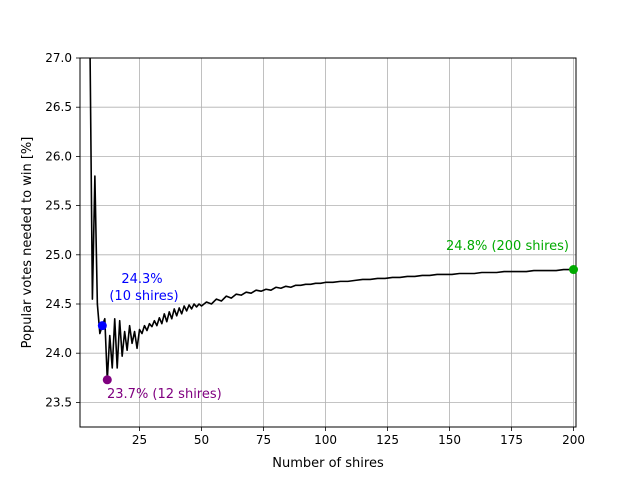  Describe the element at coordinates (58, 304) in the screenshot. I see `y-tick-label: 24.5` at that location.